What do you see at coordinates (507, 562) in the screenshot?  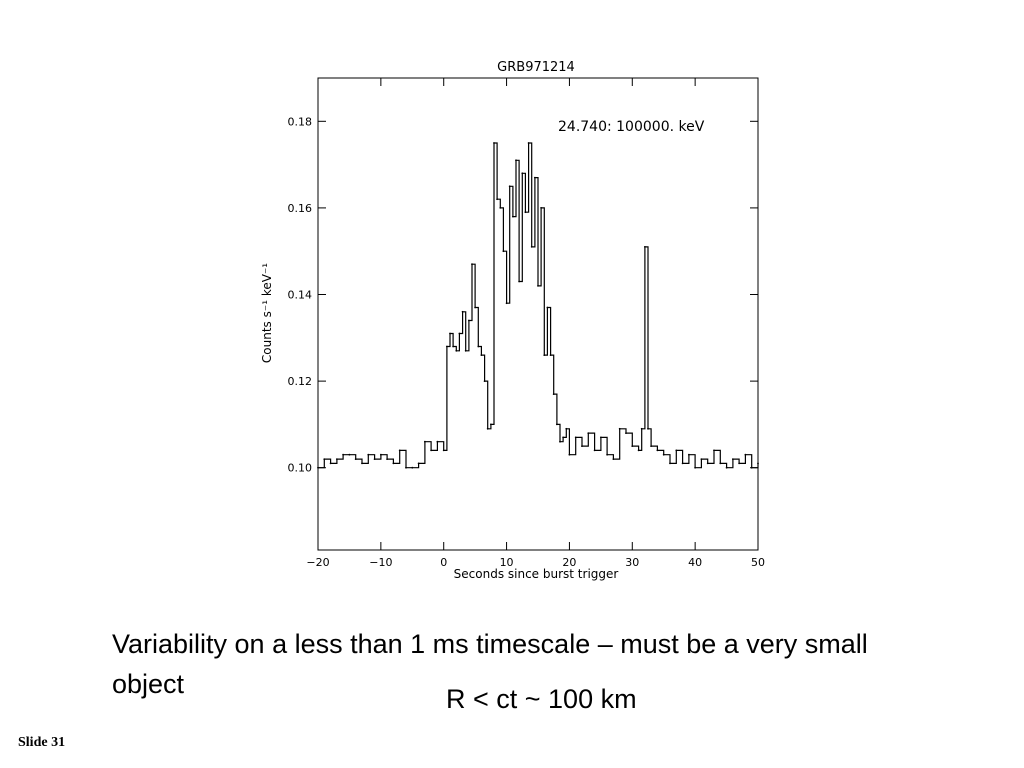 I see `x-tick-label: 10` at bounding box center [507, 562].